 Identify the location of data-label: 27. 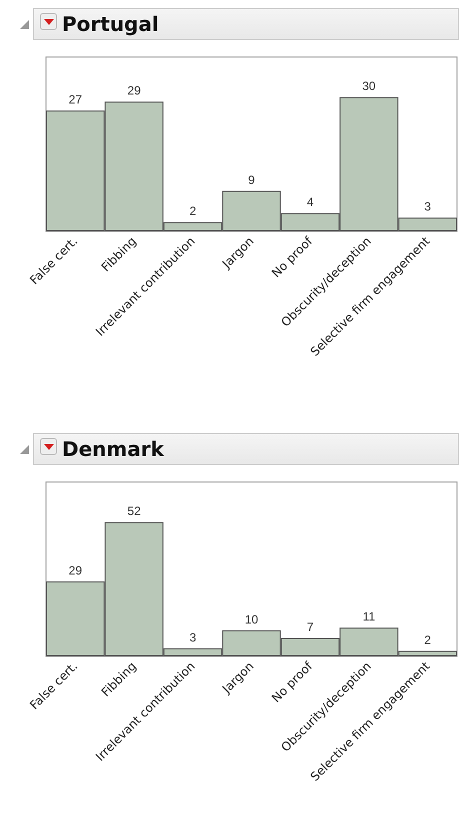
(75, 99).